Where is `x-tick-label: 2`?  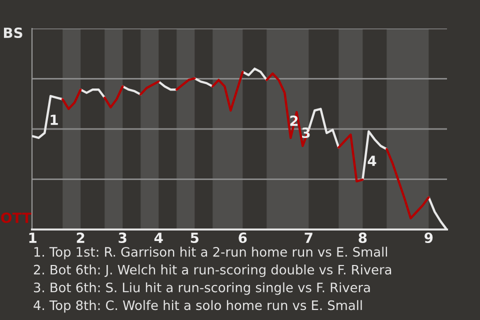
x-tick-label: 2 is located at coordinates (80, 237).